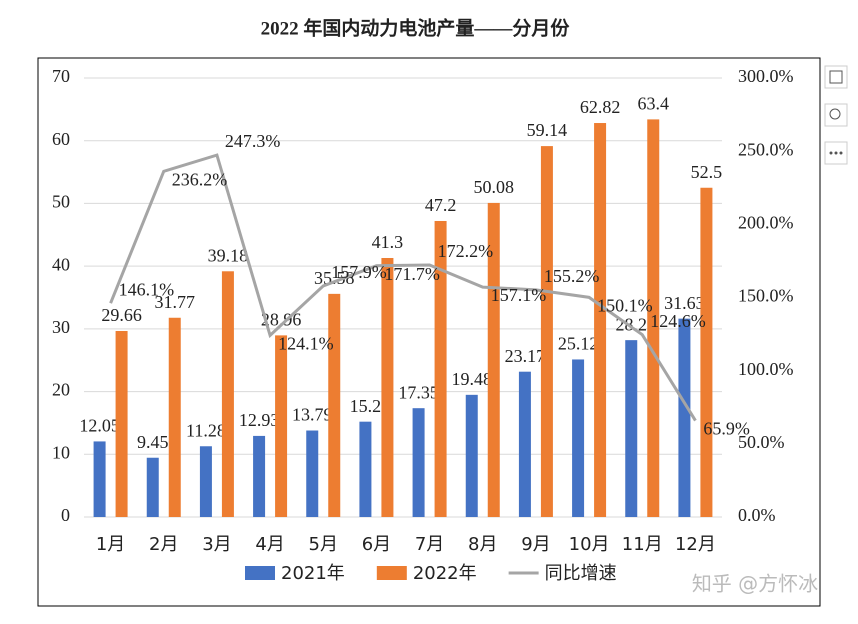 Image resolution: width=858 pixels, height=624 pixels. What do you see at coordinates (642, 544) in the screenshot?
I see `x-tick-label: 11月` at bounding box center [642, 544].